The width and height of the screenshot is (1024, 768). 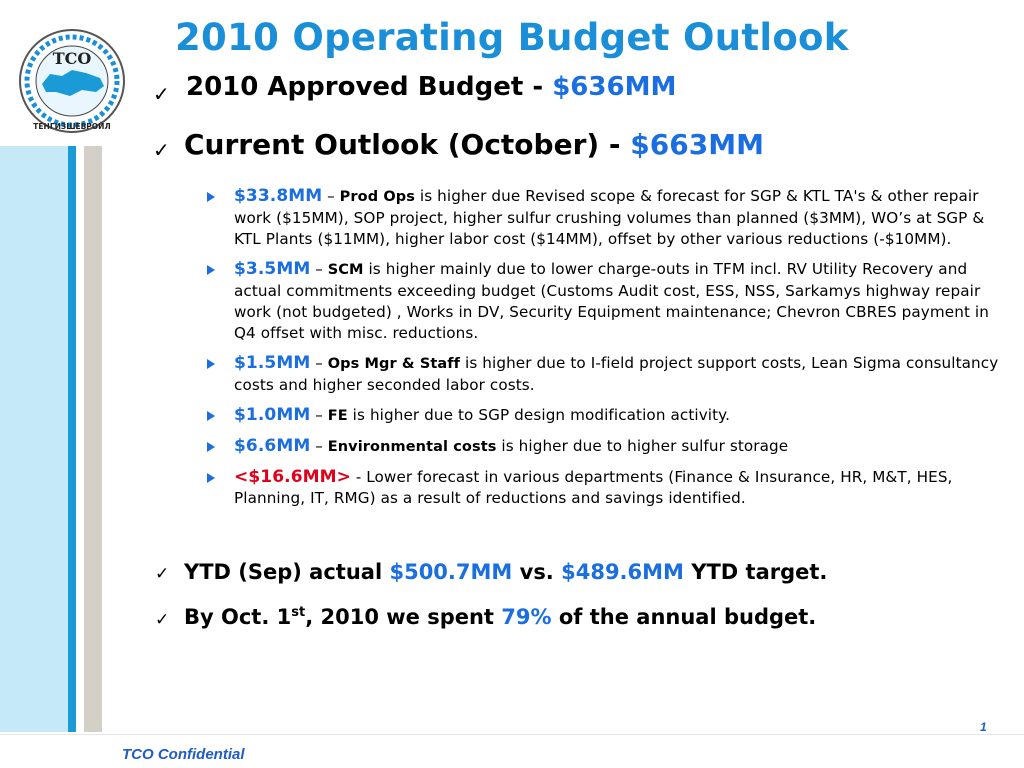 I want to click on current-outlook-line: Current Outlook (October) - $663MM, so click(x=474, y=144).